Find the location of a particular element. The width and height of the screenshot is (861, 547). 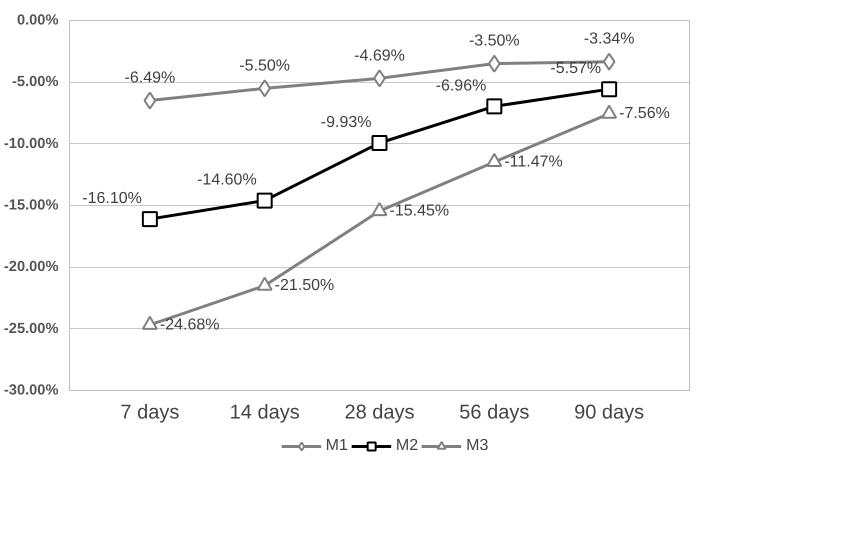

y-tick-label: -10.00% is located at coordinates (31, 144).